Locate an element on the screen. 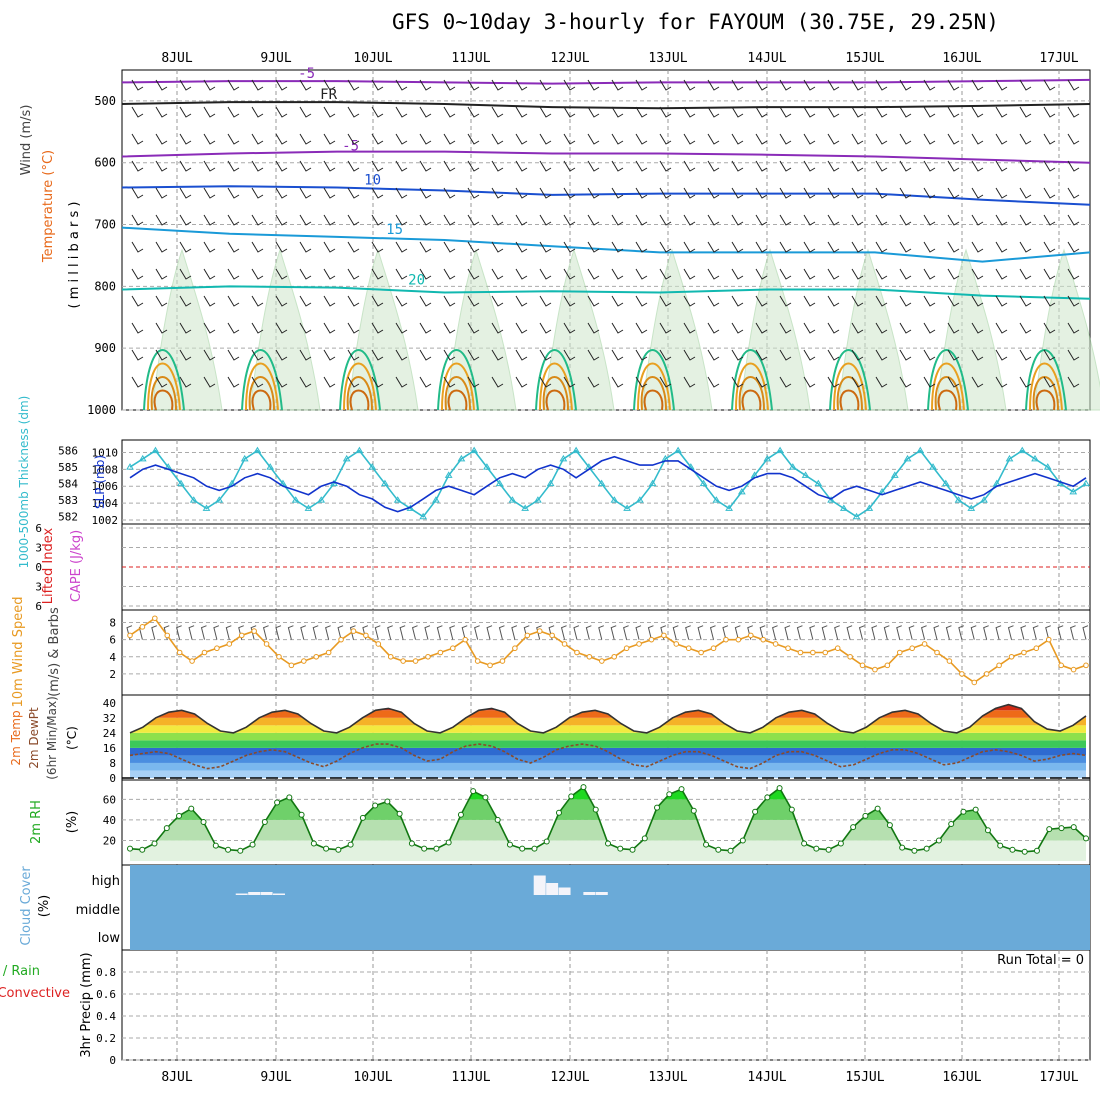 The height and width of the screenshot is (1100, 1100). thickness-tick-label: 583 is located at coordinates (68, 500).